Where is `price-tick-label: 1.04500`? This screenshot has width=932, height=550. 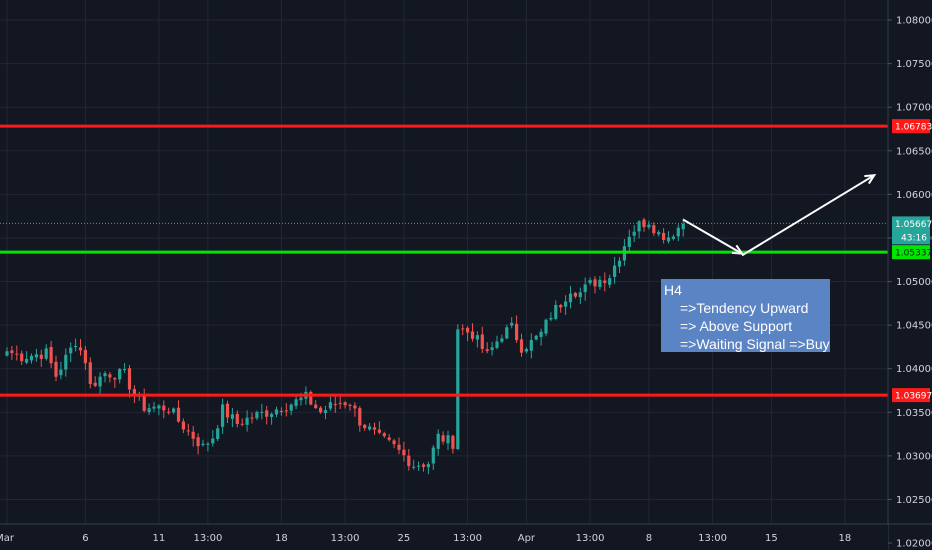
price-tick-label: 1.04500 is located at coordinates (914, 326).